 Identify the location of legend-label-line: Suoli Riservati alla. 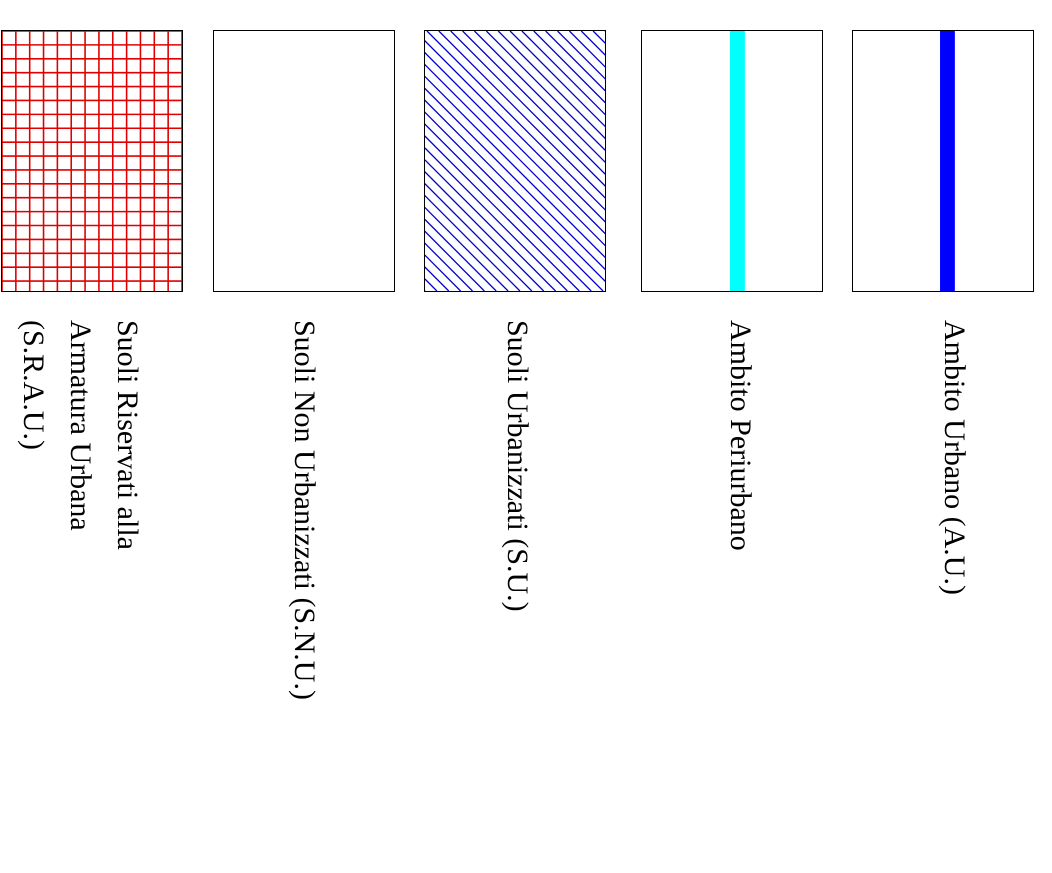
(127, 435).